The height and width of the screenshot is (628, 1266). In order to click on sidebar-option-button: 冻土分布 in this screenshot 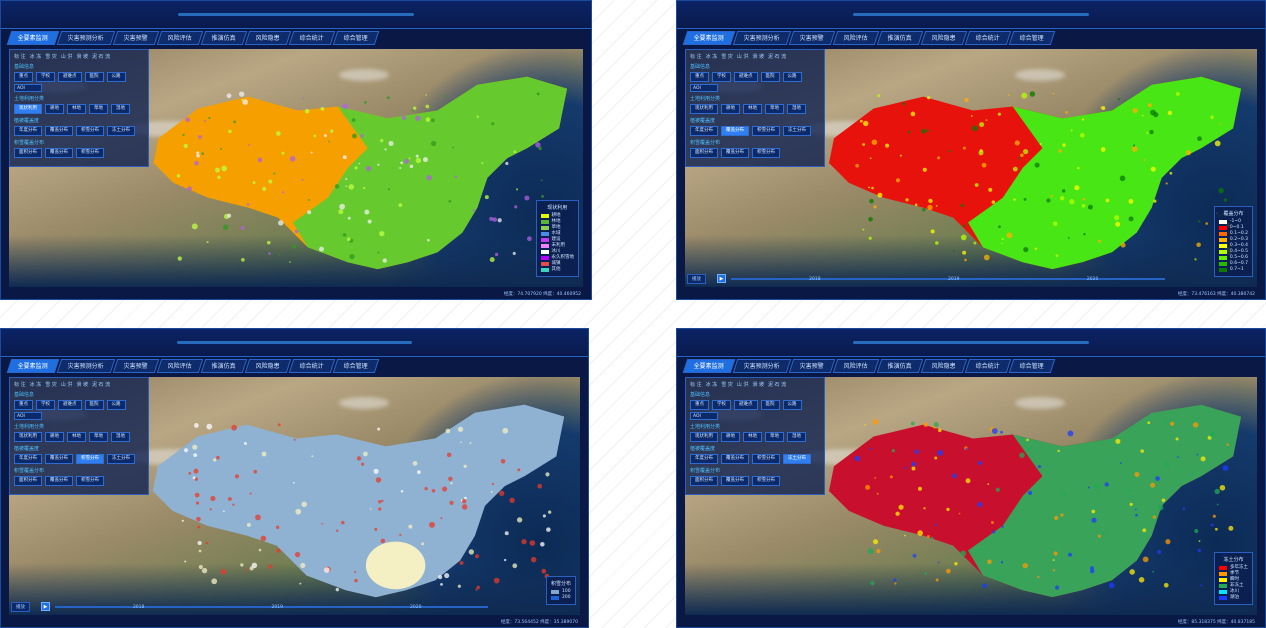, I will do `click(121, 459)`.